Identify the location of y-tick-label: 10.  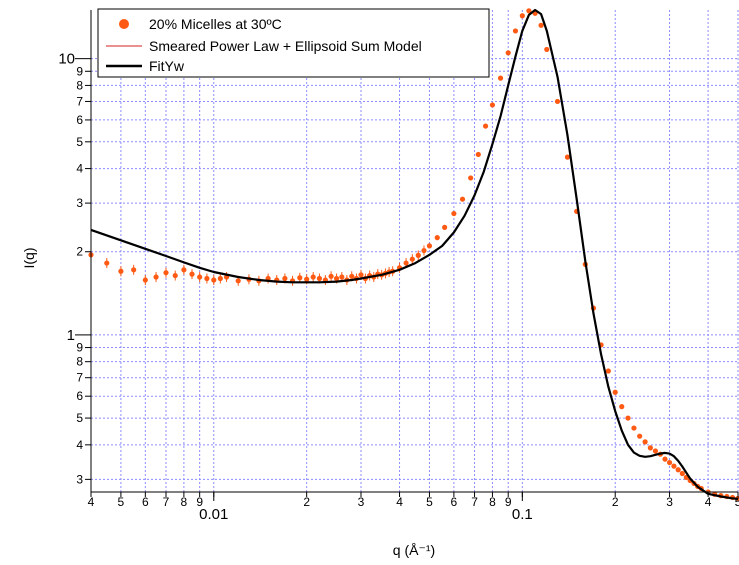
(66, 59).